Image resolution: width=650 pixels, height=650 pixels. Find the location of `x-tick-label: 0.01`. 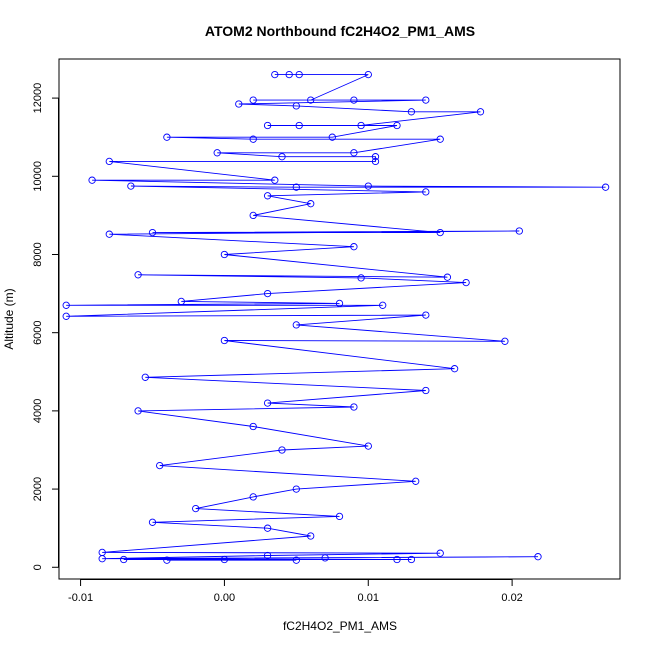

x-tick-label: 0.01 is located at coordinates (368, 598).